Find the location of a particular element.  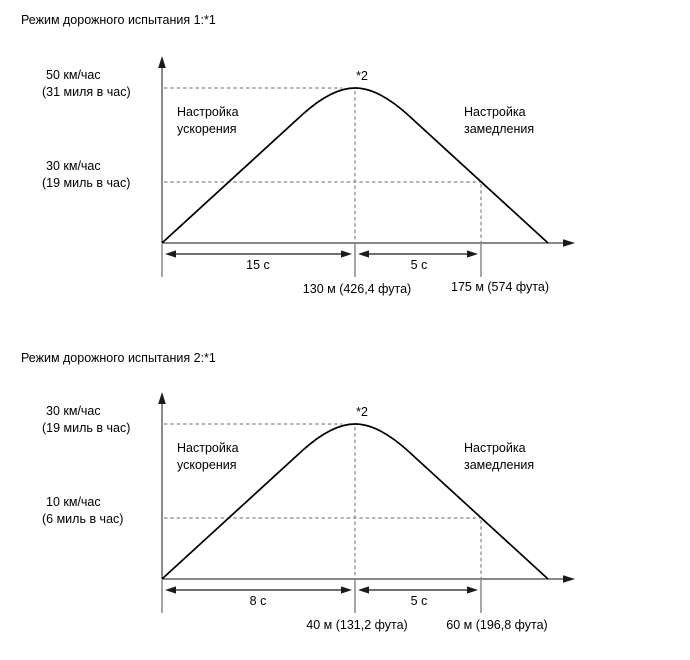

low-speed-label-line2: (19 миль в час) is located at coordinates (86, 183).